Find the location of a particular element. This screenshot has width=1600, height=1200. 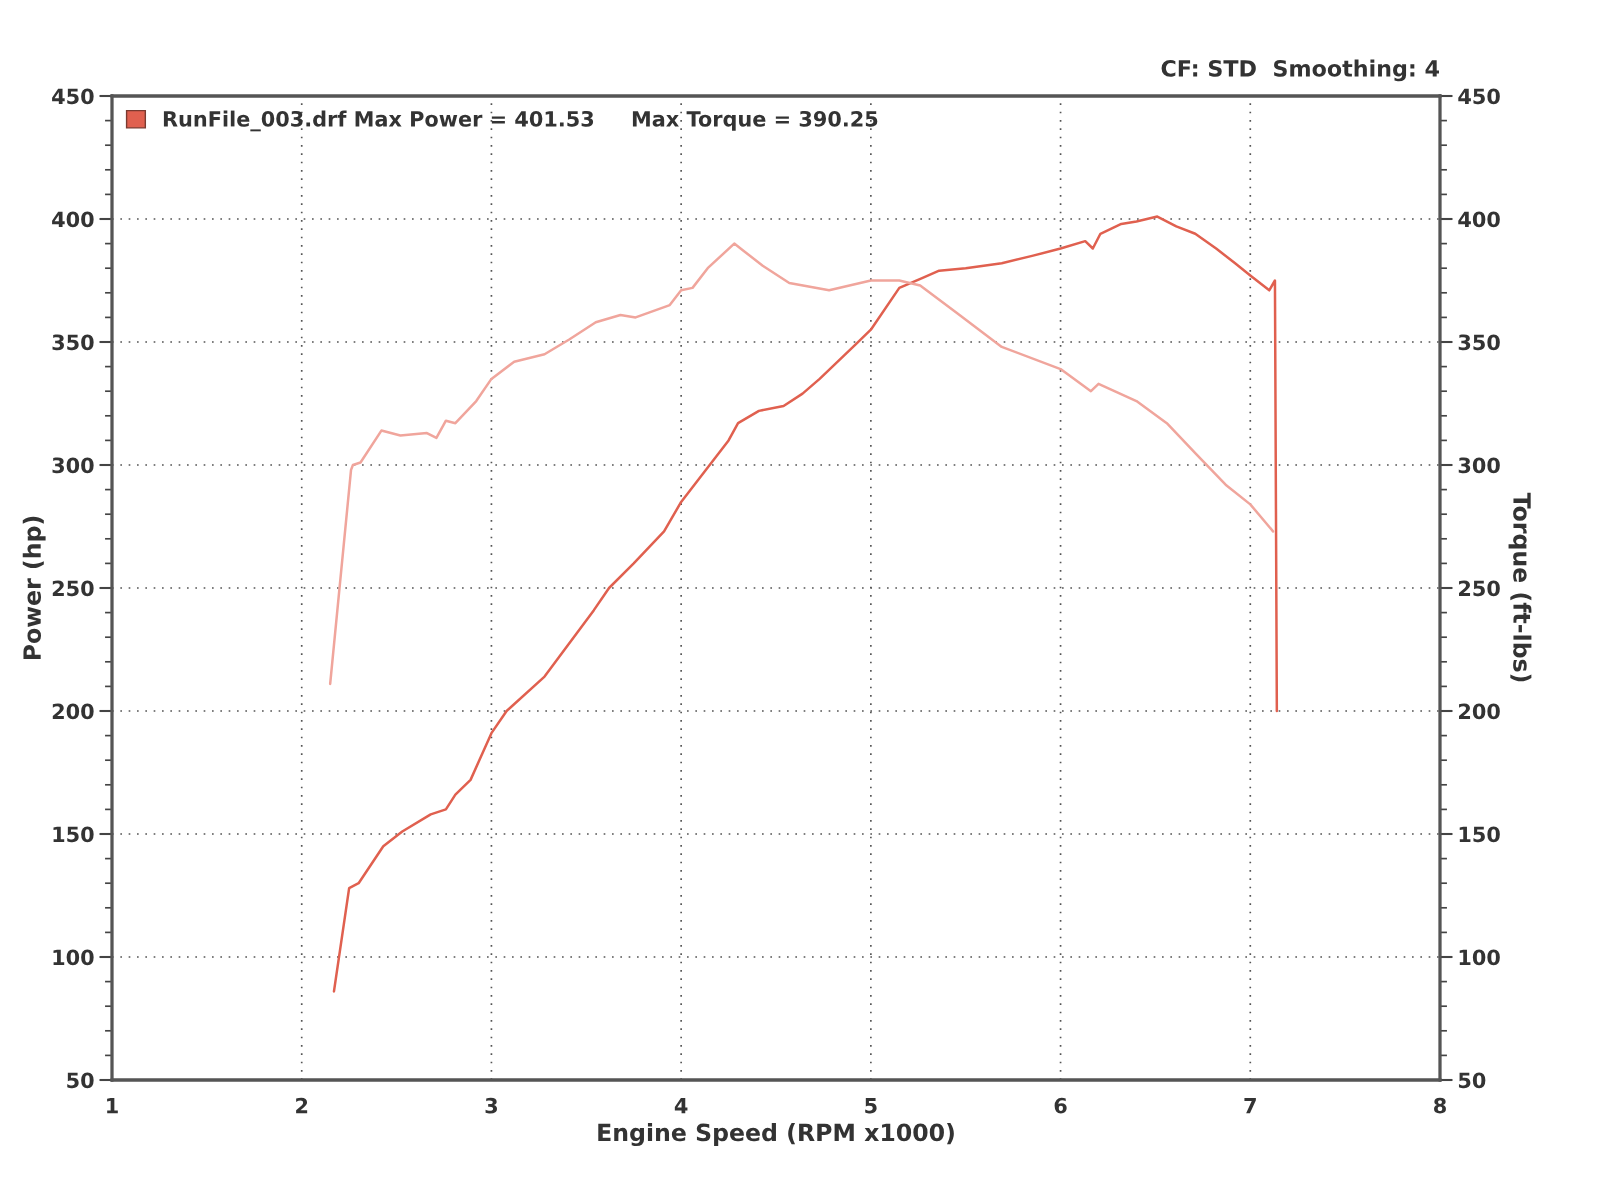

y2-tick-label: 250 is located at coordinates (1479, 588).